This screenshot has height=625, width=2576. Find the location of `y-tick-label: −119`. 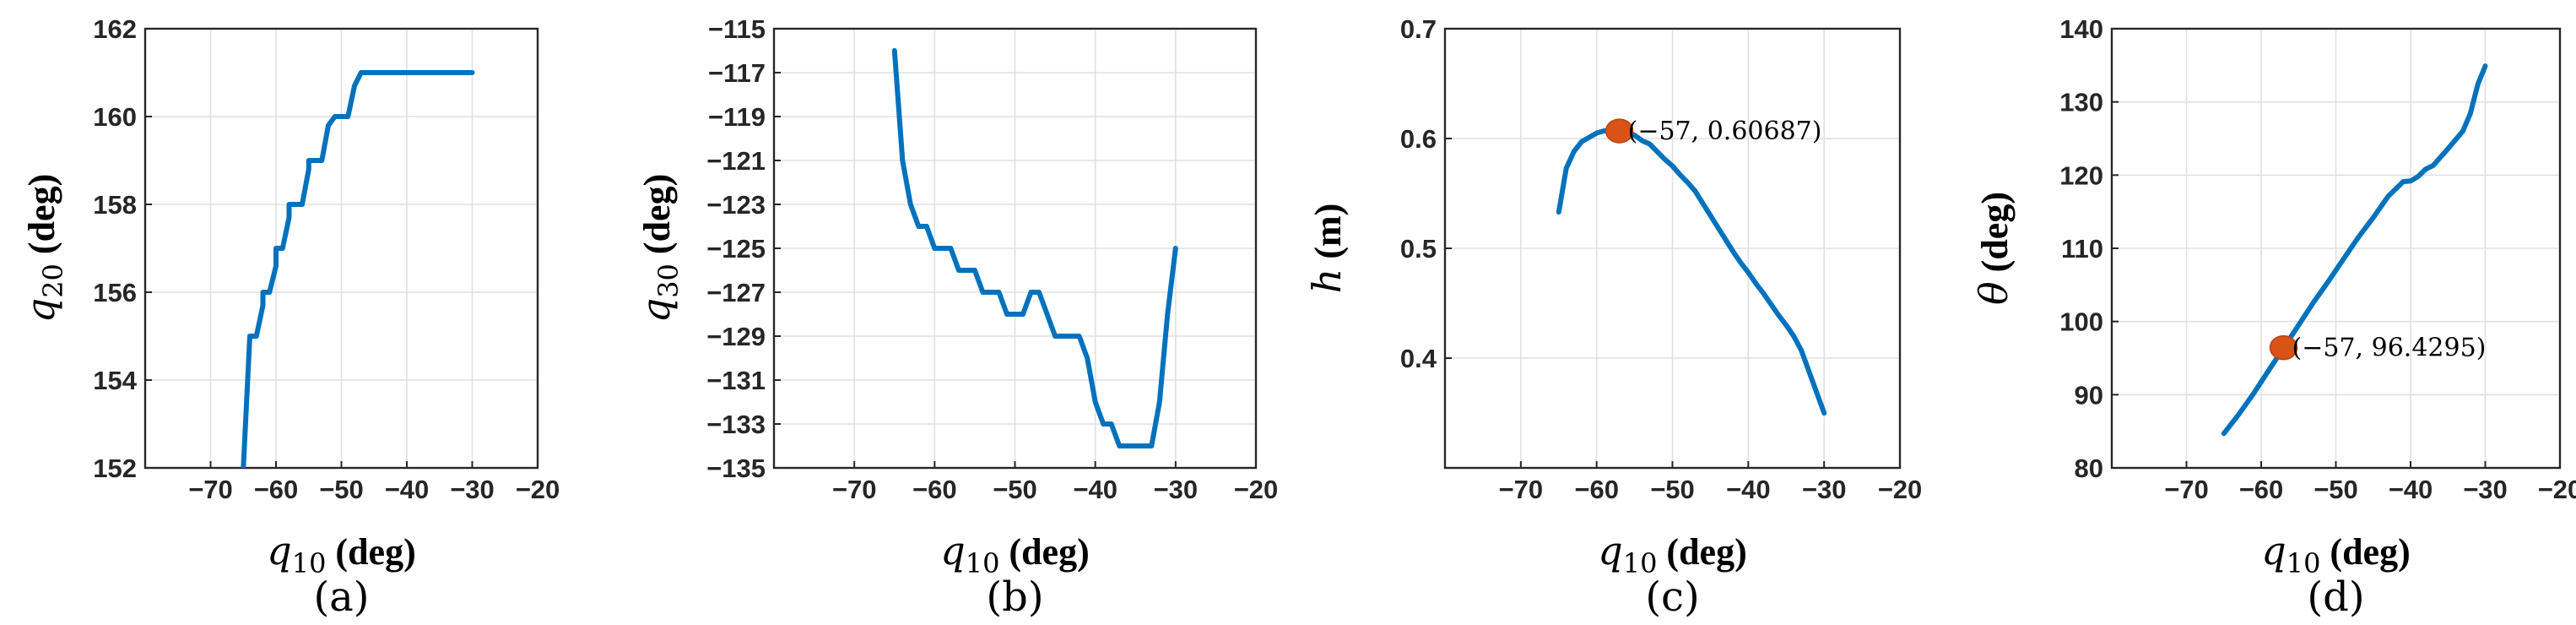

y-tick-label: −119 is located at coordinates (737, 117).